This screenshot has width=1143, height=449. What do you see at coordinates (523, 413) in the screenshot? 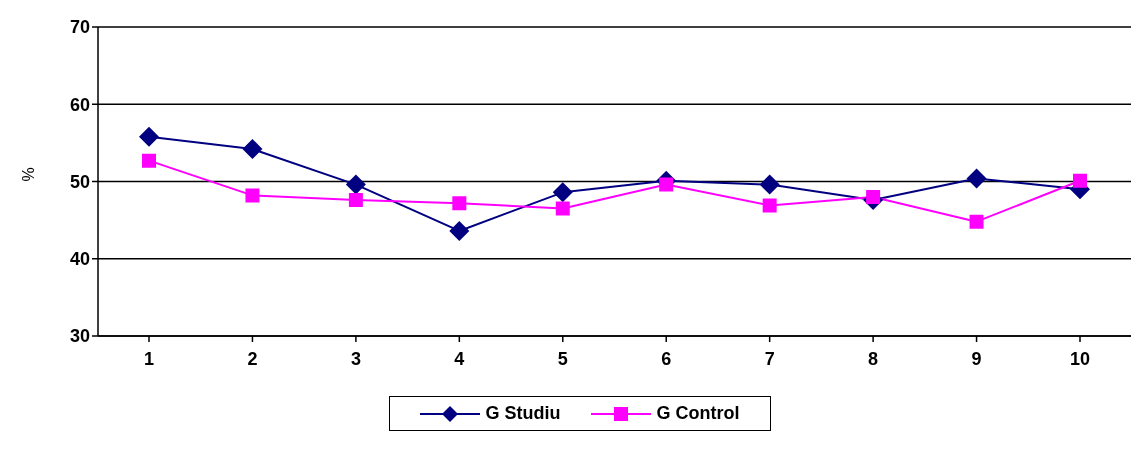
I see `legend-label: G Studiu` at bounding box center [523, 413].